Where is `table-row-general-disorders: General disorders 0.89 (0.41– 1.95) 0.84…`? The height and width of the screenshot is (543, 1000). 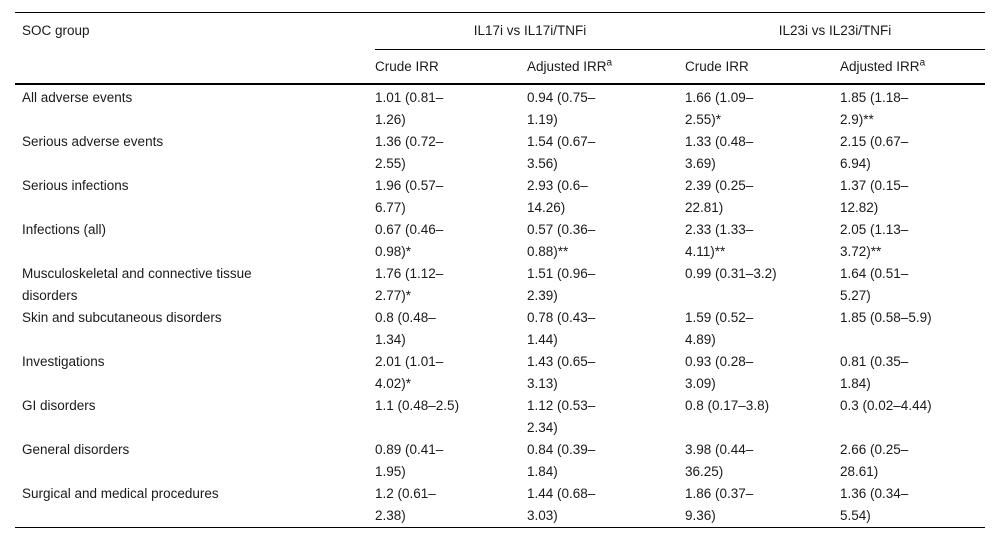
table-row-general-disorders: General disorders 0.89 (0.41– 1.95) 0.84… is located at coordinates (500, 461).